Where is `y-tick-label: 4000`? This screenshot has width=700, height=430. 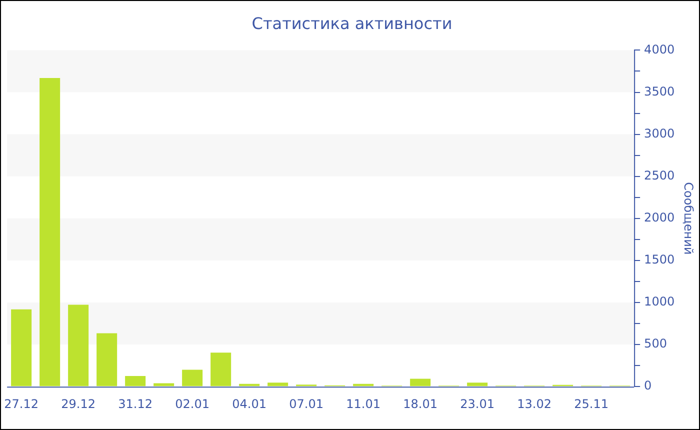 y-tick-label: 4000 is located at coordinates (659, 49).